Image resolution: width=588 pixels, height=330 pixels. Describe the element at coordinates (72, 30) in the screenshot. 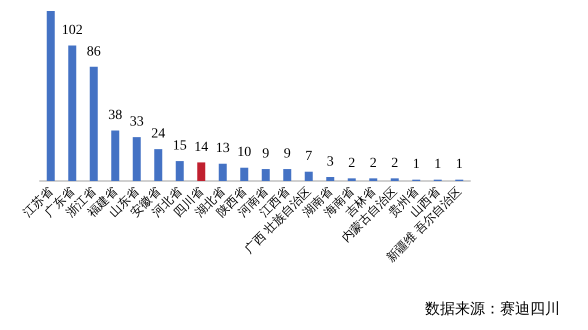

I see `data-label: 102` at that location.